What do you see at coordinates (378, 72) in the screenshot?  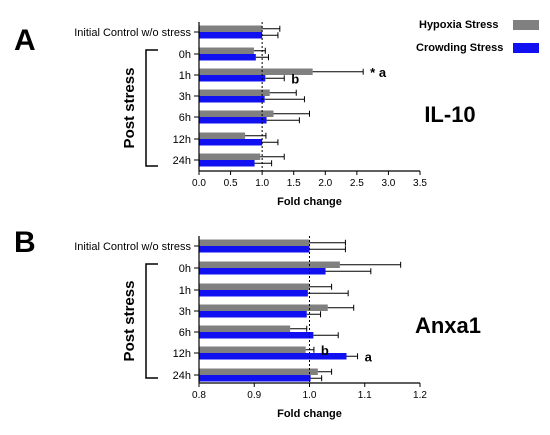 I see `significance-annotation: * a` at bounding box center [378, 72].